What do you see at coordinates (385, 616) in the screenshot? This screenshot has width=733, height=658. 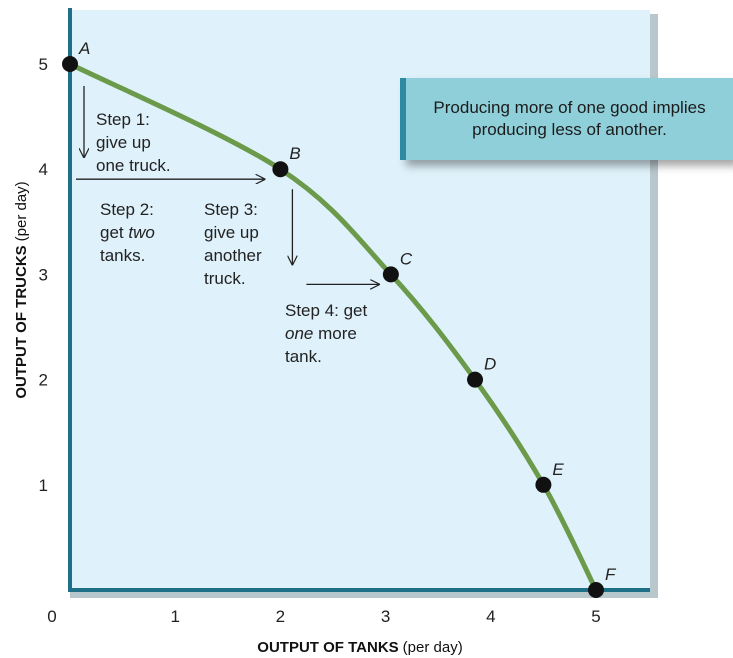 I see `x-tick-label: 3` at bounding box center [385, 616].